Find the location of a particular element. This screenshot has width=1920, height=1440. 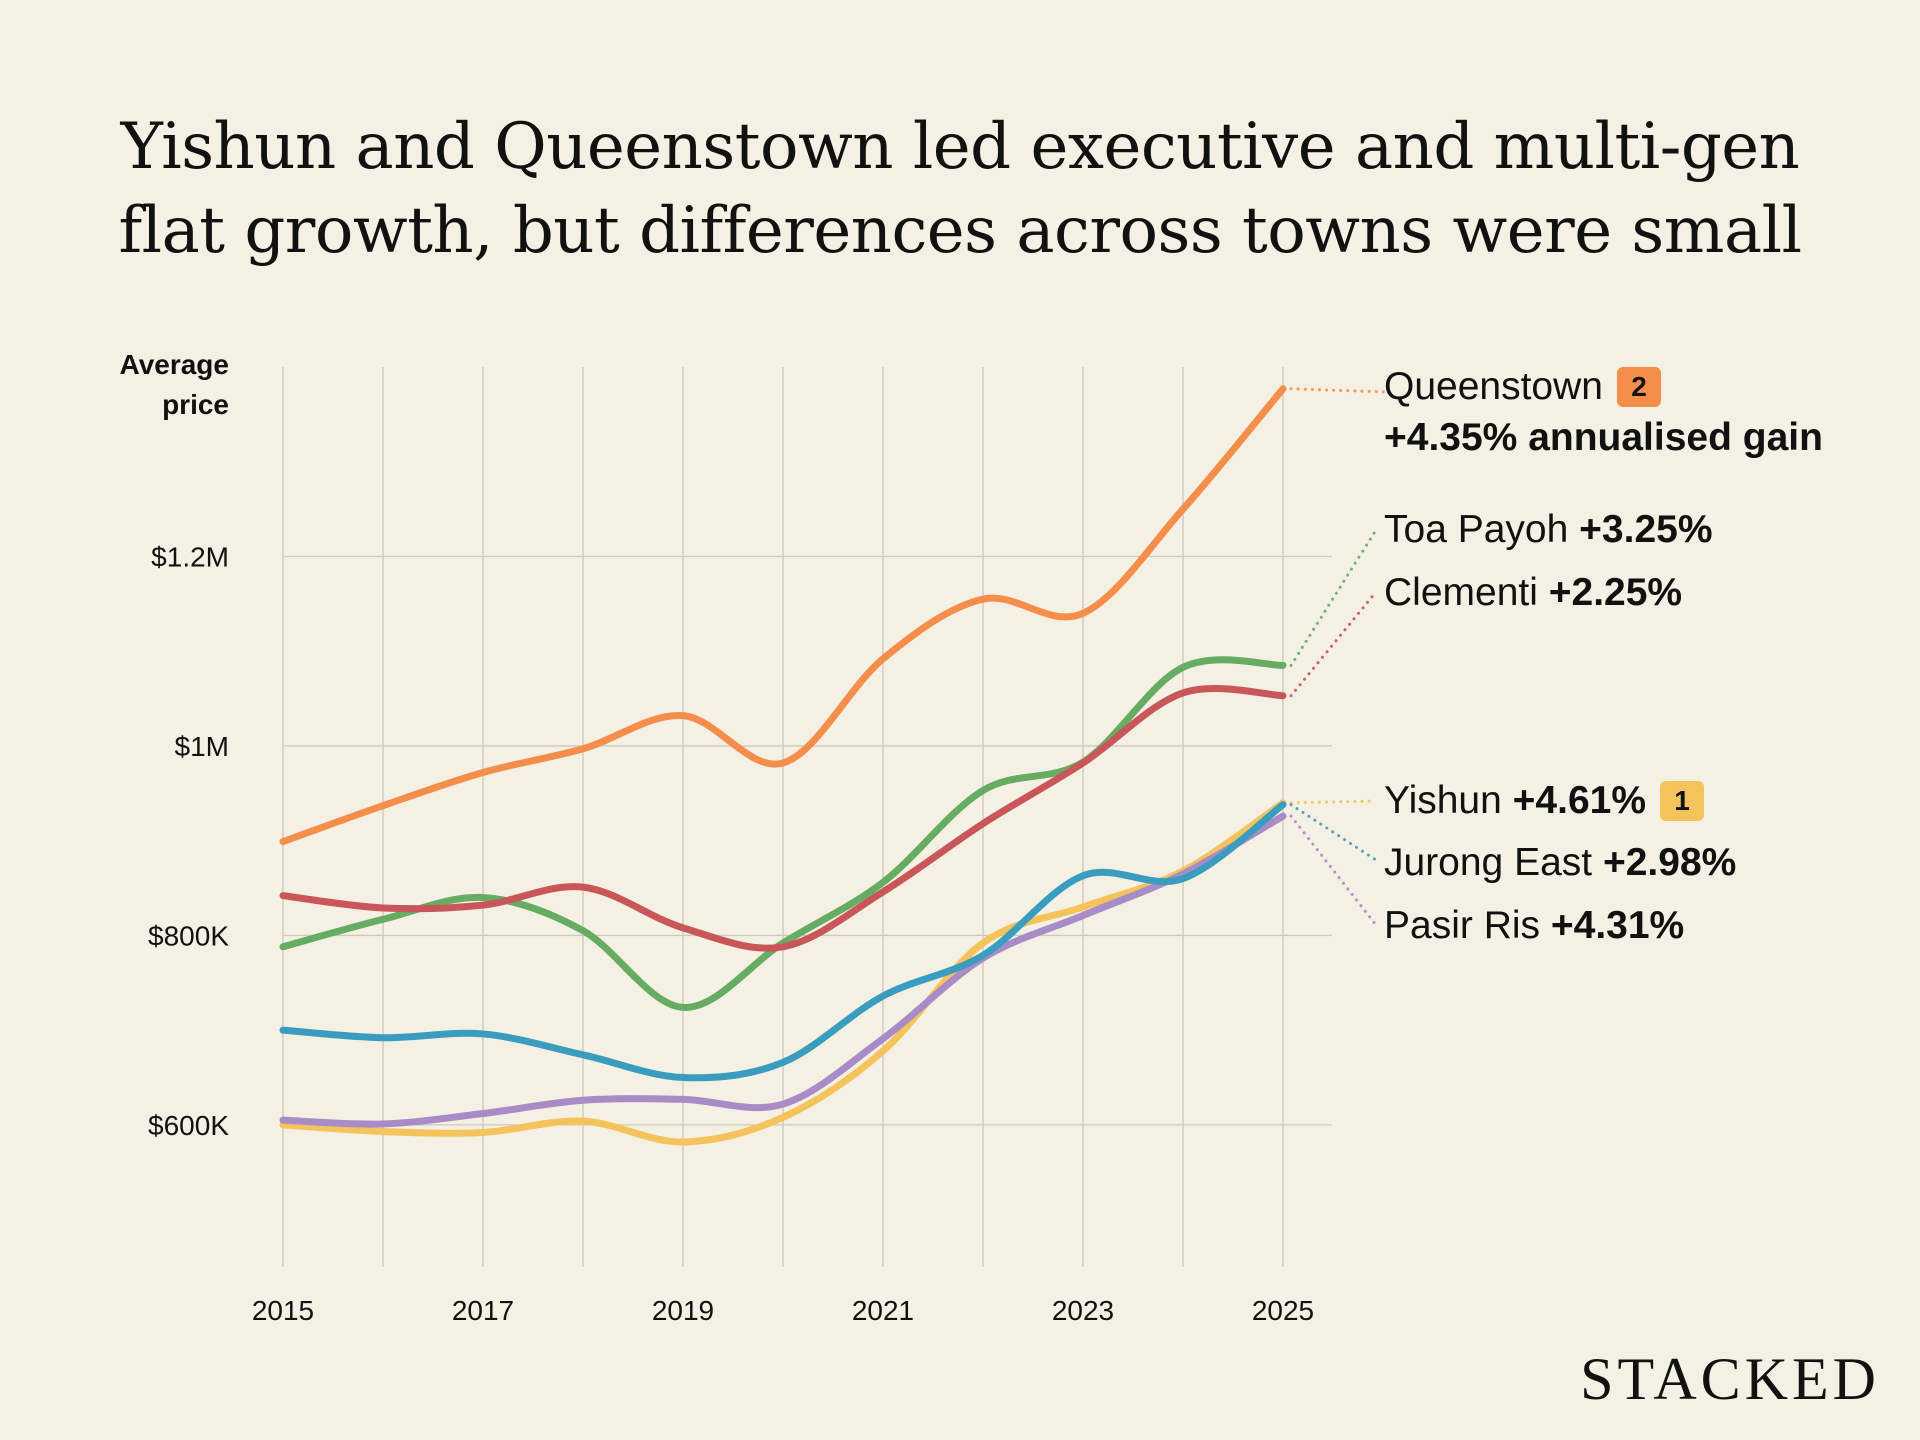

label-jurong-east: Jurong East +2.98% is located at coordinates (1560, 863).